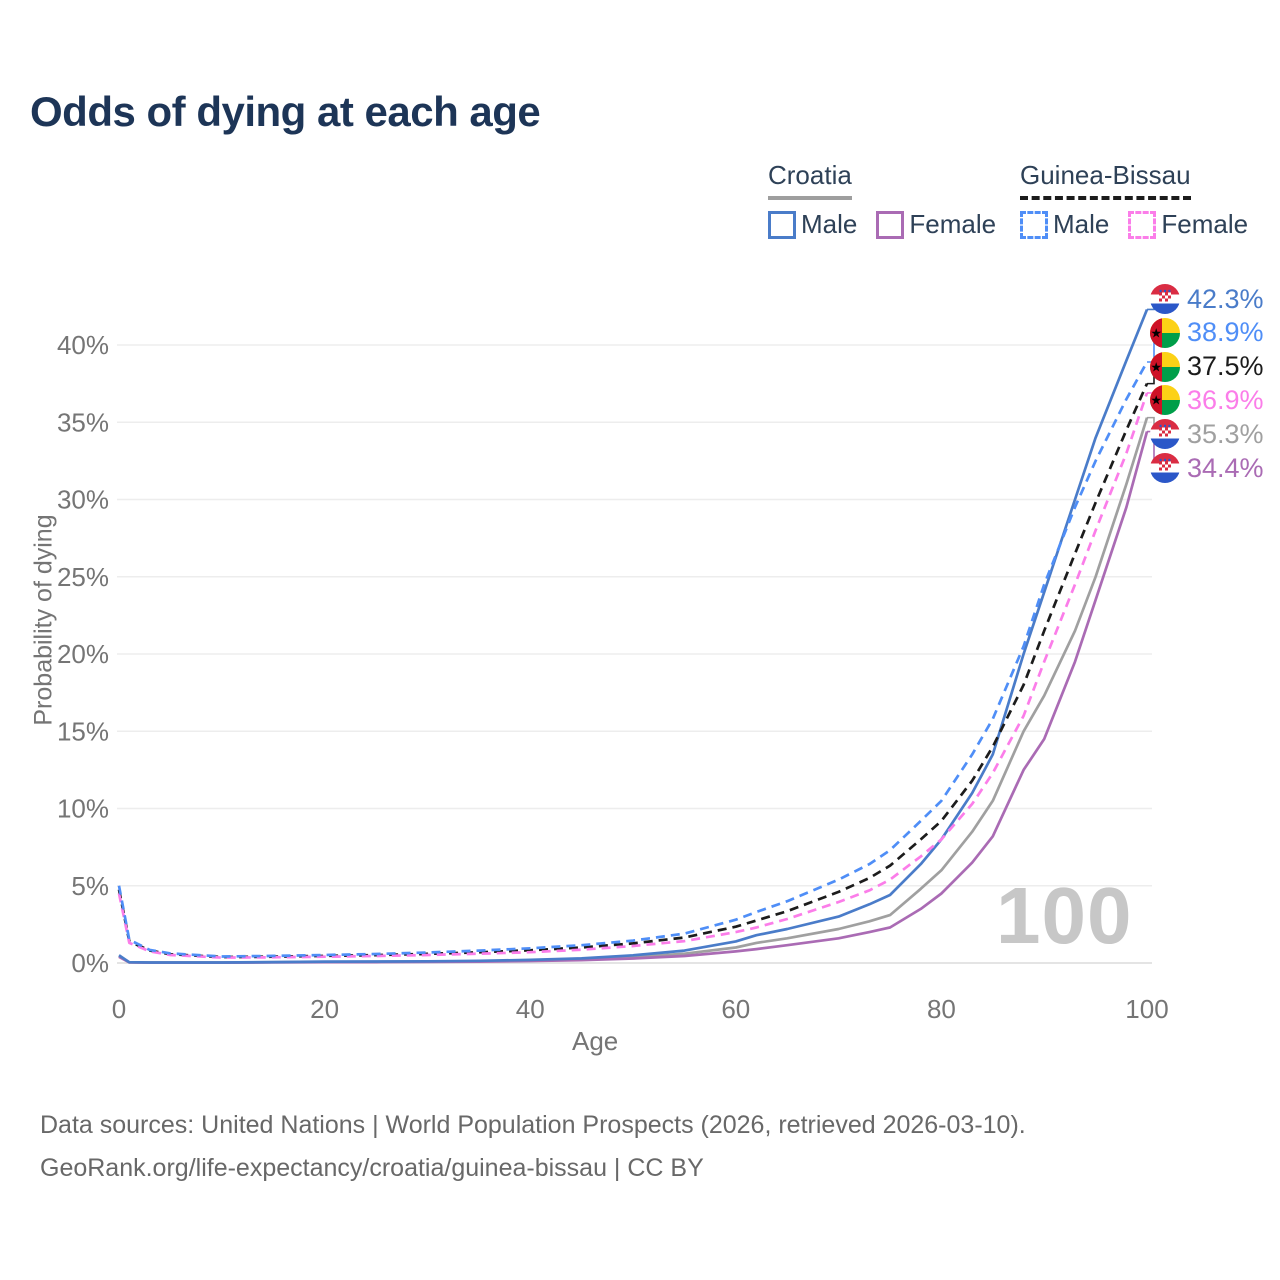  I want to click on legend-header-guinea-bissau: Guinea-Bissau, so click(1105, 180).